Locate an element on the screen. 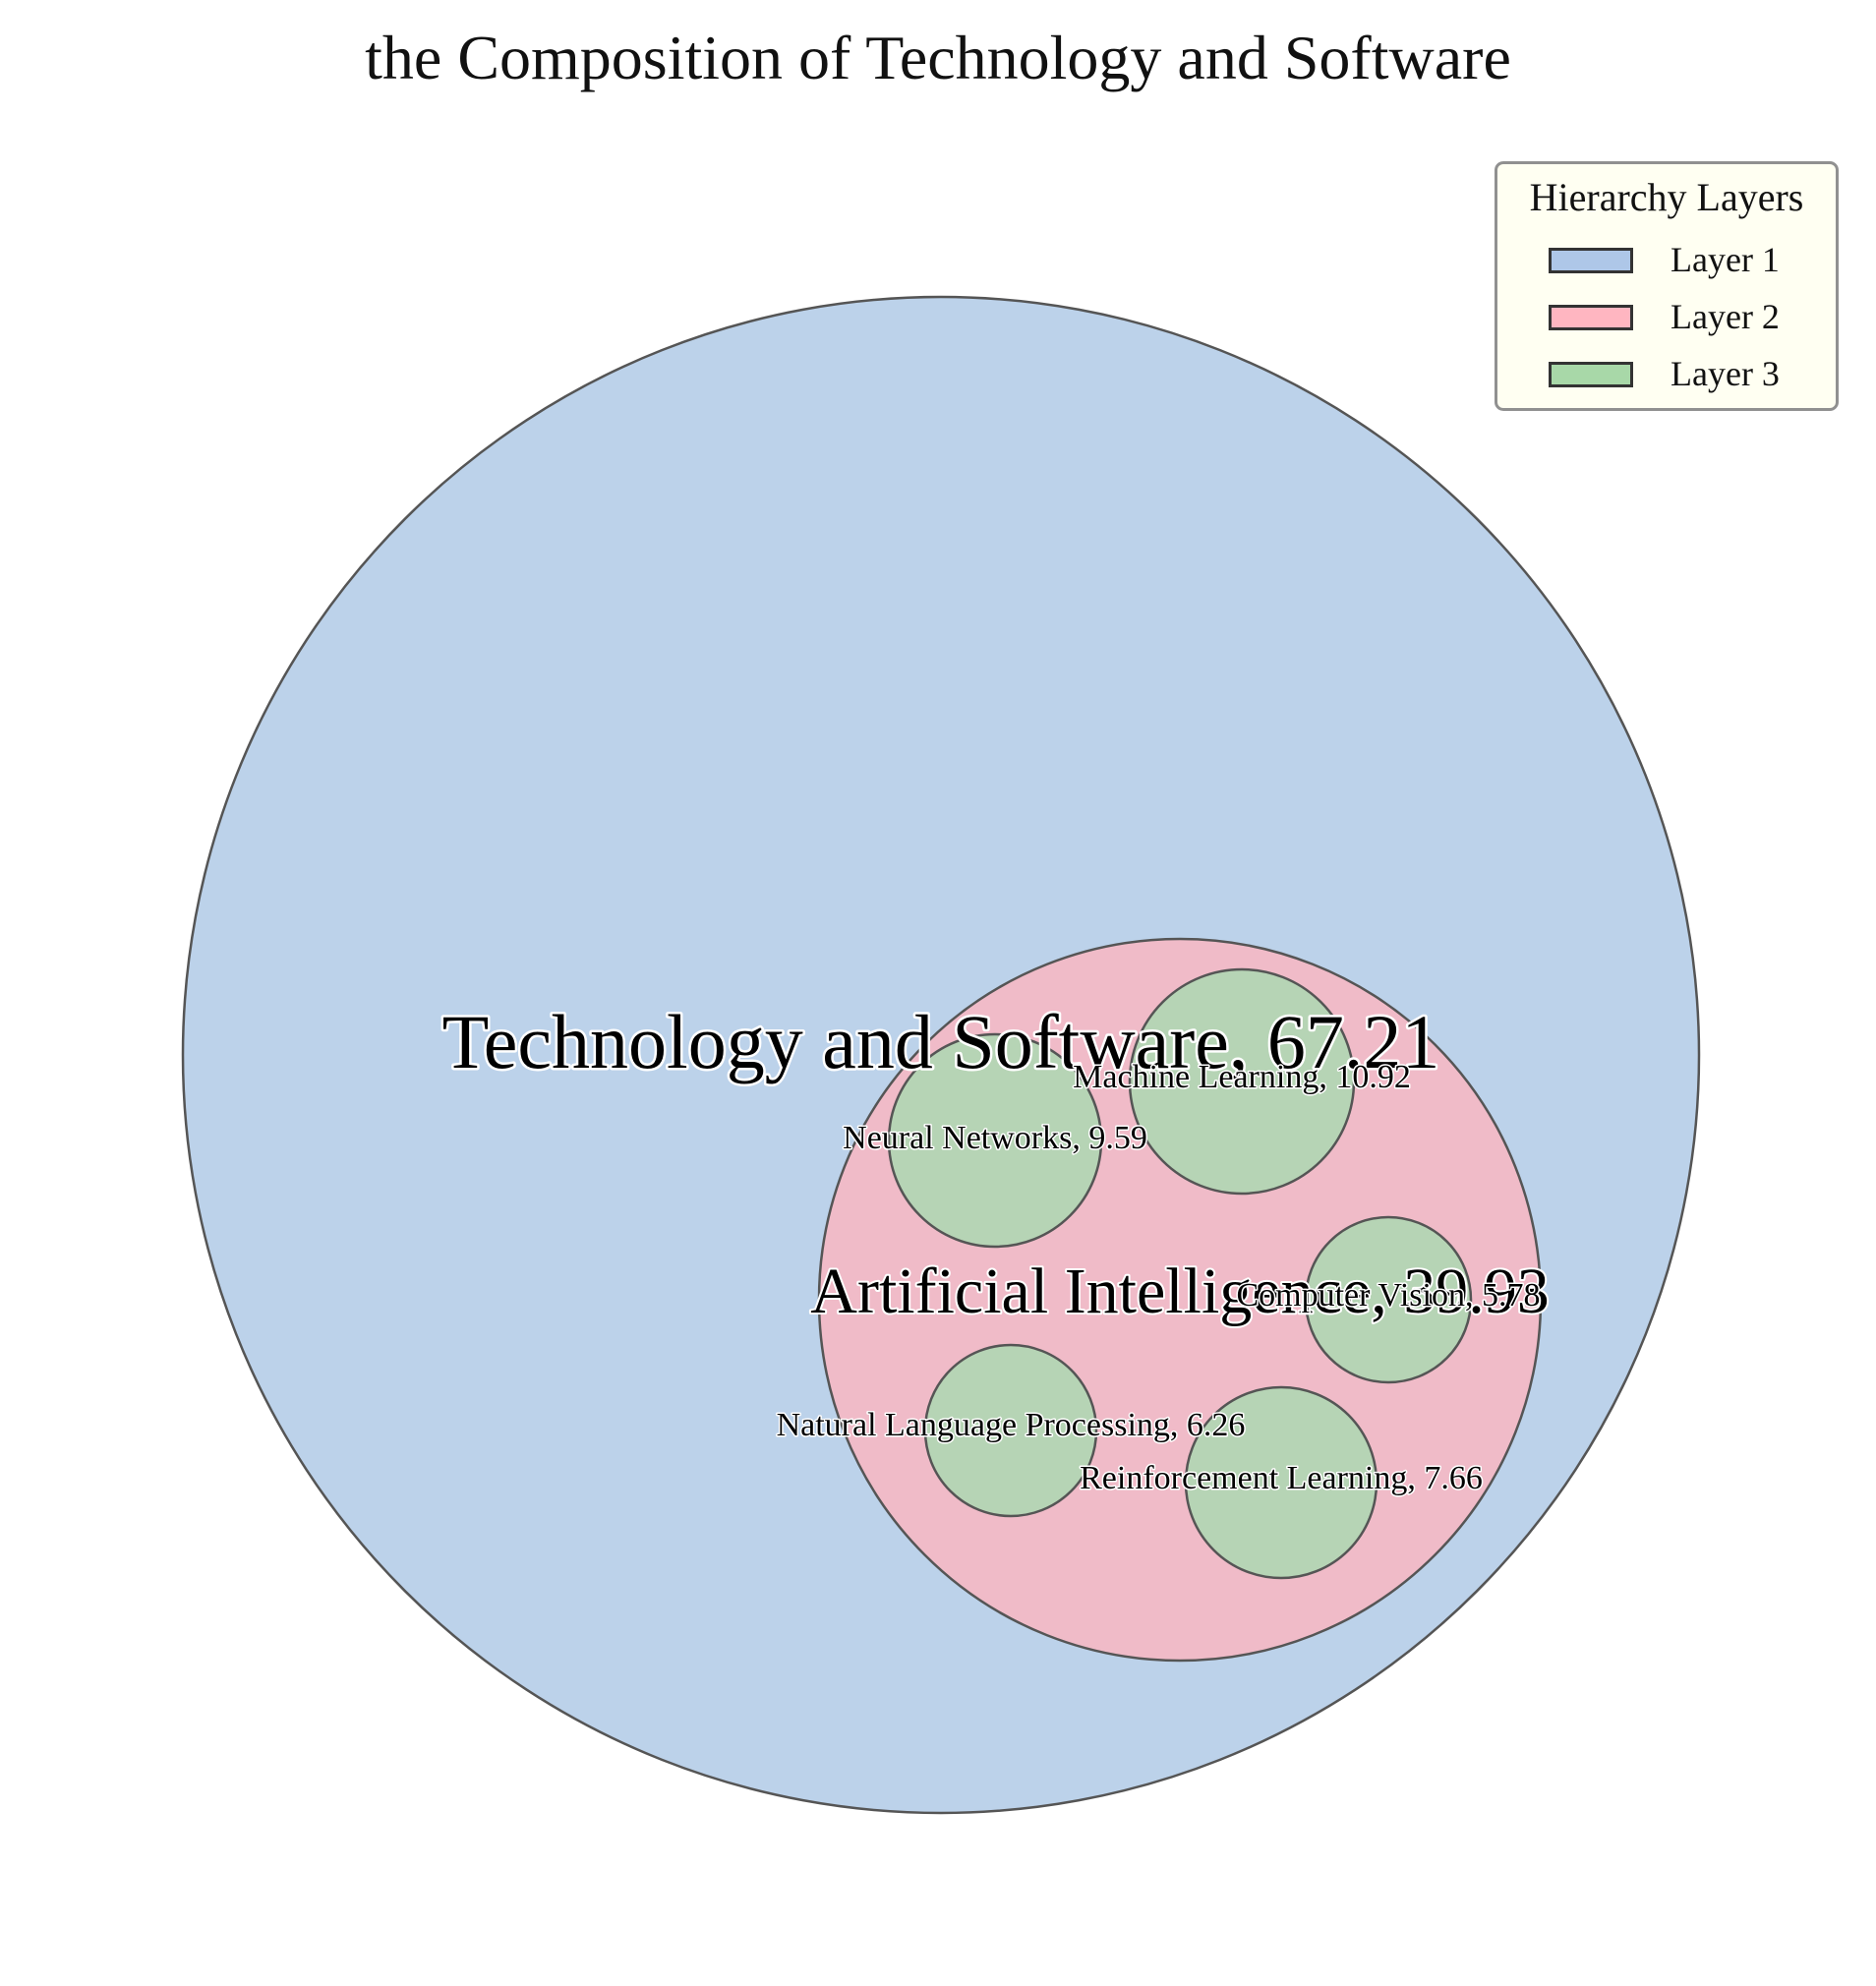 The width and height of the screenshot is (1876, 1986). legend: Hierarchy Layers Layer 1 Layer 2 Layer 3 is located at coordinates (1667, 286).